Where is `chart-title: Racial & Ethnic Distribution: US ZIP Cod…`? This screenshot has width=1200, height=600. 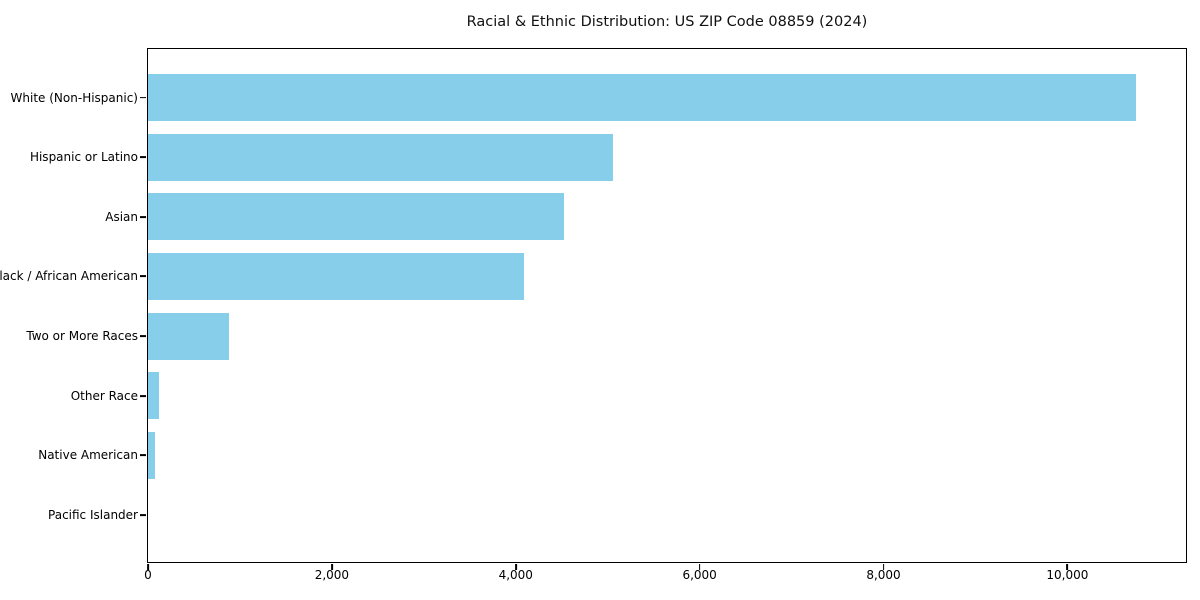 chart-title: Racial & Ethnic Distribution: US ZIP Cod… is located at coordinates (667, 22).